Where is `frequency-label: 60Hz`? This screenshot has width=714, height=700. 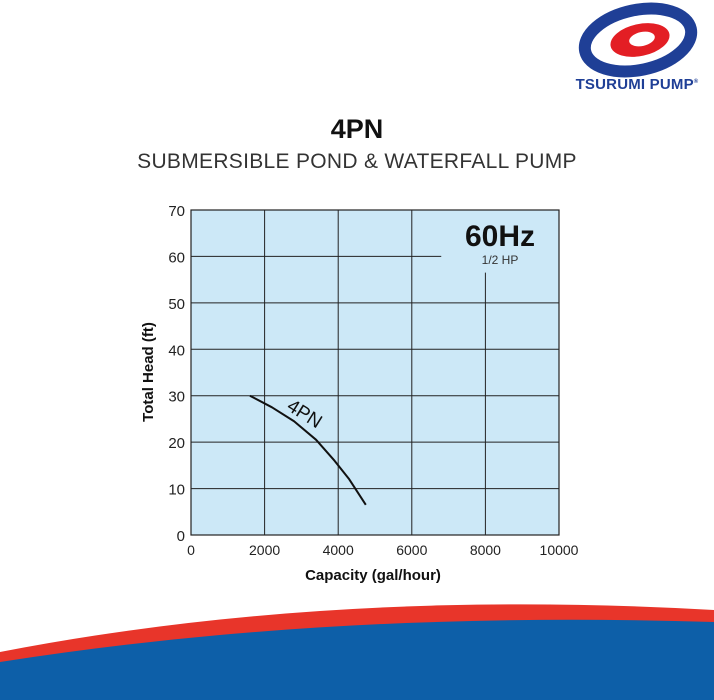
frequency-label: 60Hz is located at coordinates (500, 236).